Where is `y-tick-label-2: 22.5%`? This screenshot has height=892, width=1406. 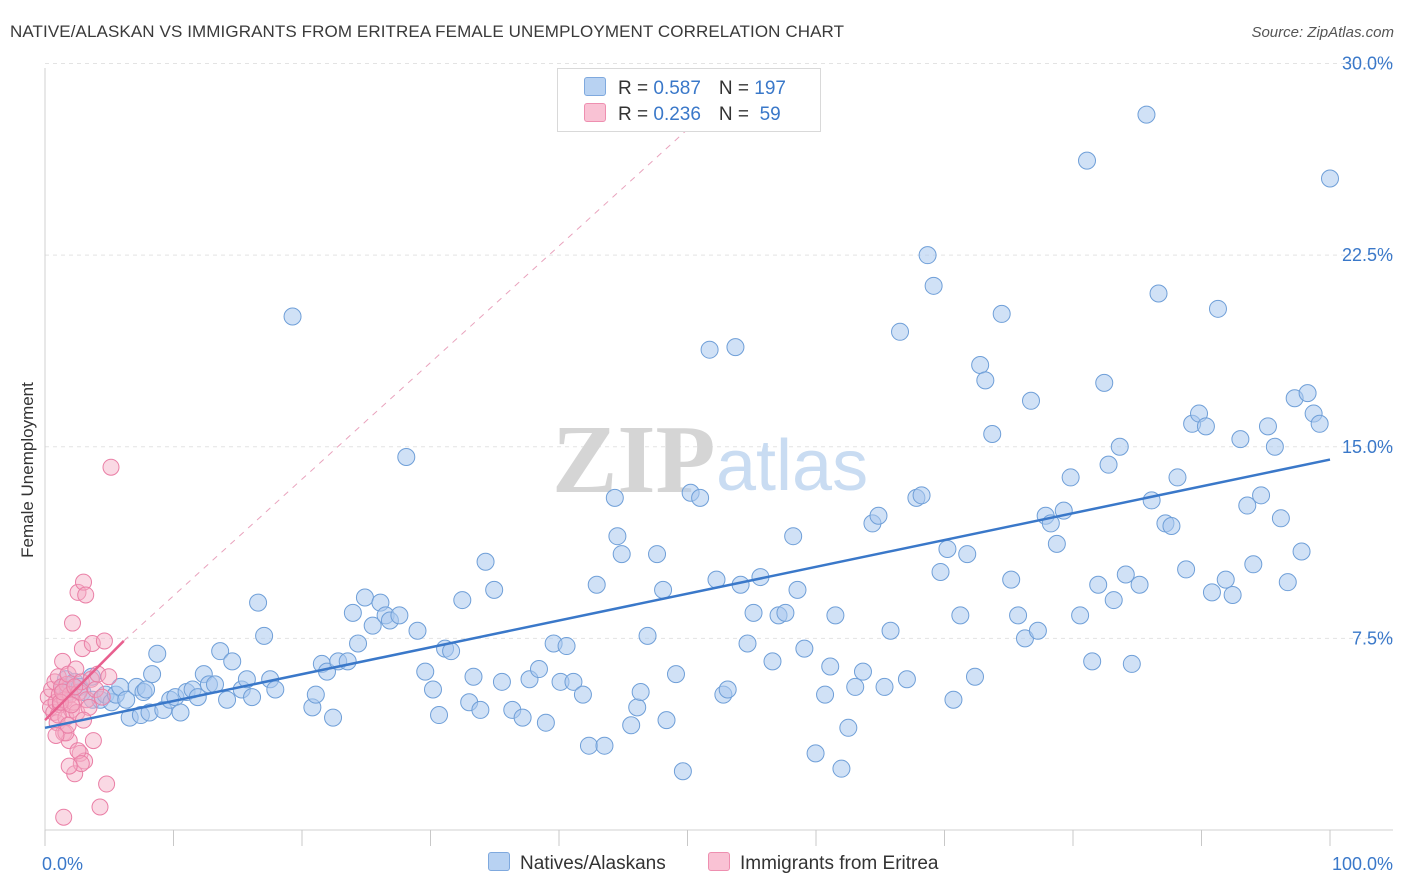 y-tick-label-2: 22.5% is located at coordinates (1367, 255).